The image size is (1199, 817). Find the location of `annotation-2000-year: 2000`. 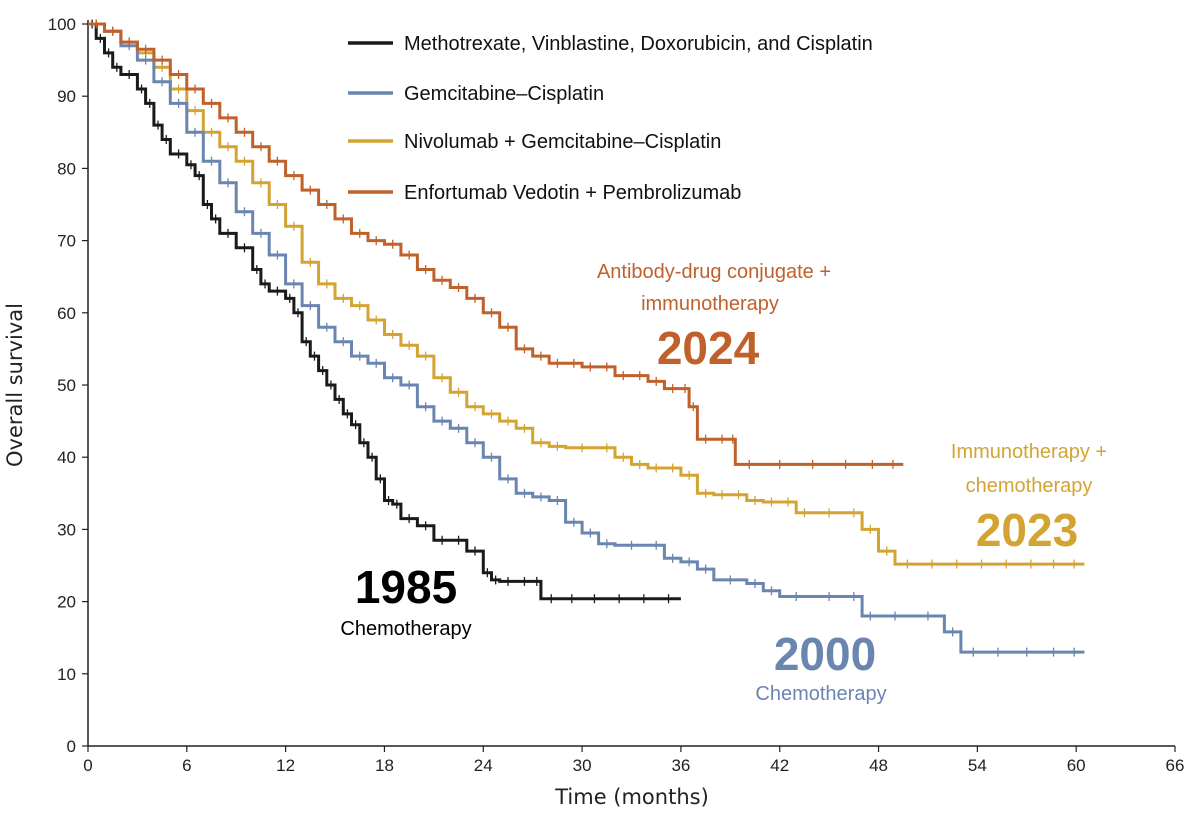

annotation-2000-year: 2000 is located at coordinates (825, 654).